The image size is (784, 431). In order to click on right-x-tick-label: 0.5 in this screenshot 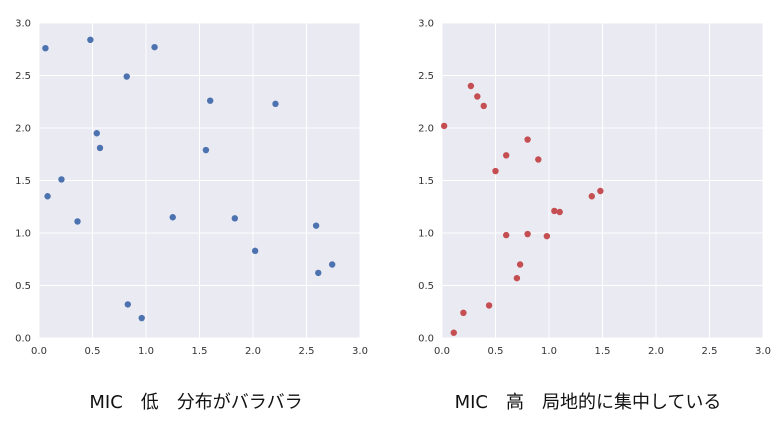, I will do `click(496, 351)`.